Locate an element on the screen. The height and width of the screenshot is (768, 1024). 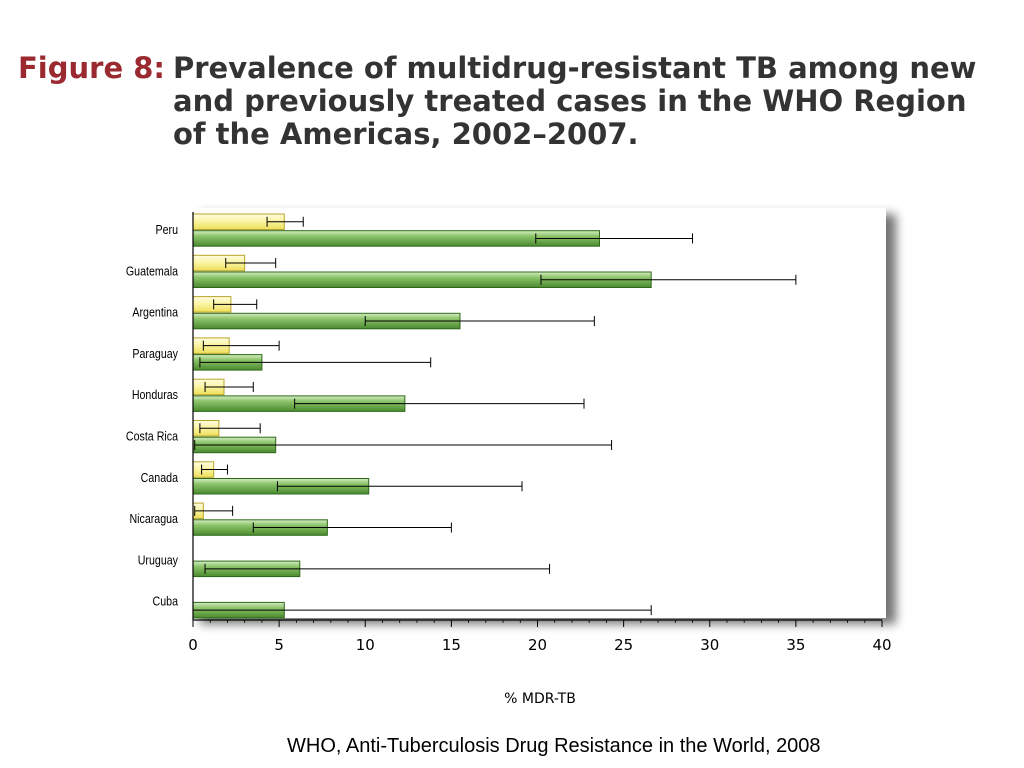
x-tick-label: 10 is located at coordinates (365, 645).